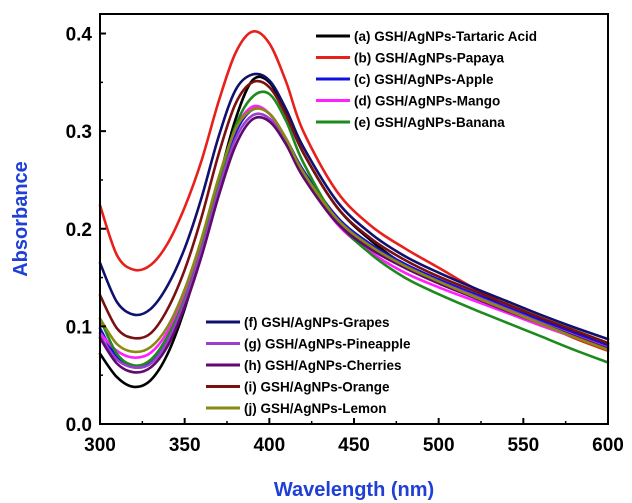 This screenshot has height=503, width=632. Describe the element at coordinates (79, 327) in the screenshot. I see `y-tick-label: 0.1` at that location.